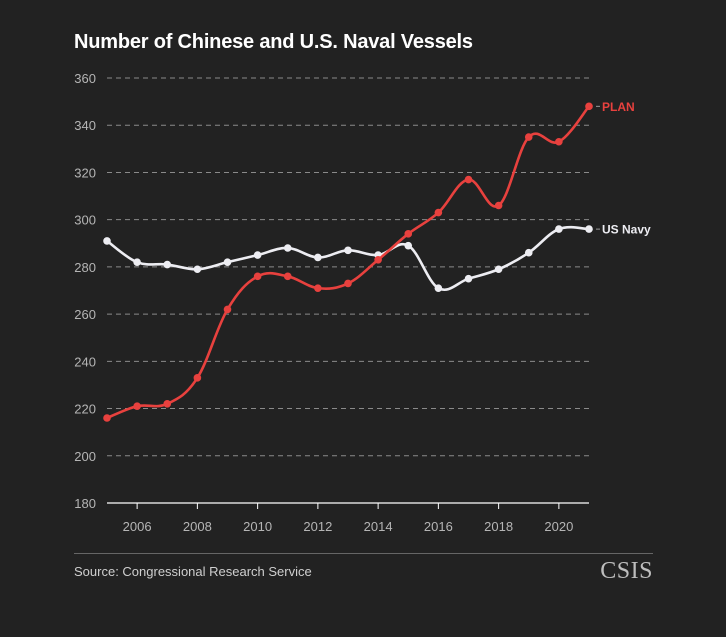  I want to click on series-label-us-navy: US Navy, so click(626, 230).